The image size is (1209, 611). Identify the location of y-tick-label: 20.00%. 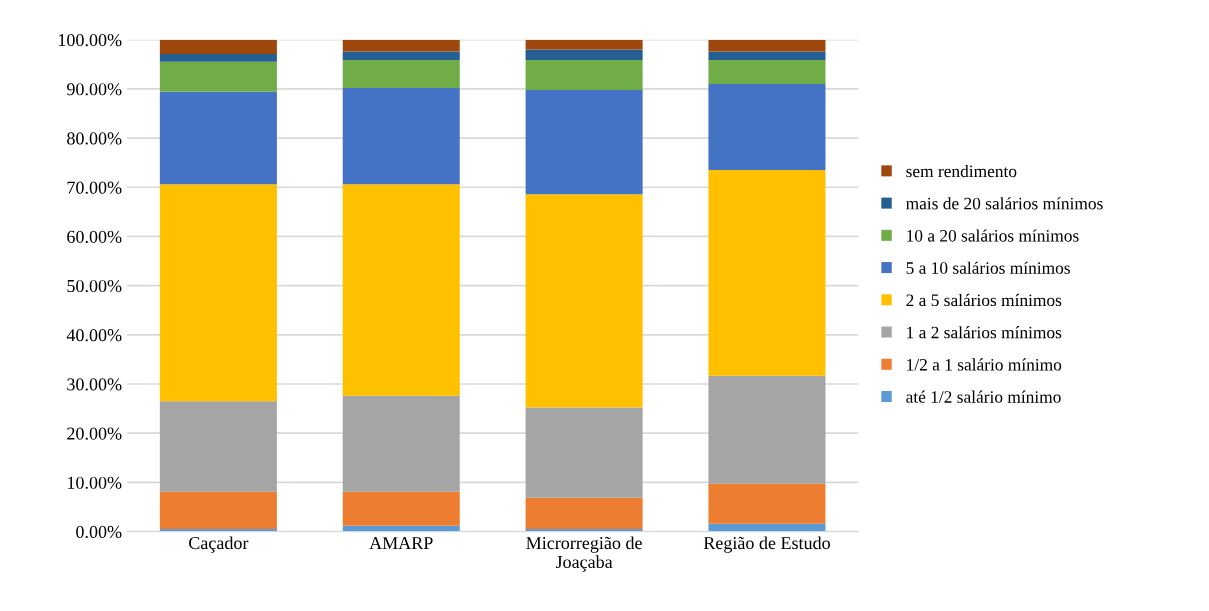
(94, 433).